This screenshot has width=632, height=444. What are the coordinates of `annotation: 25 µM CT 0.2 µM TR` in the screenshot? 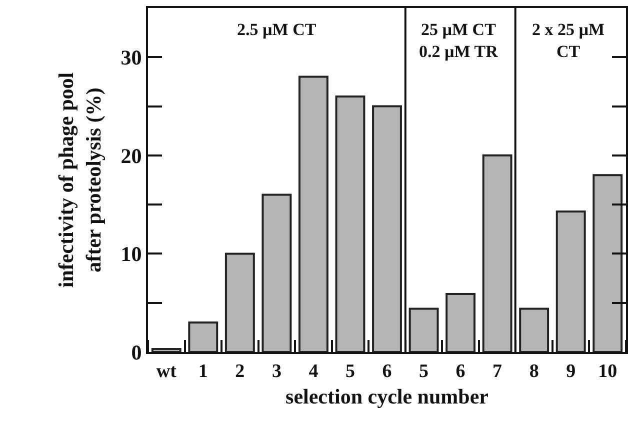 It's located at (459, 41).